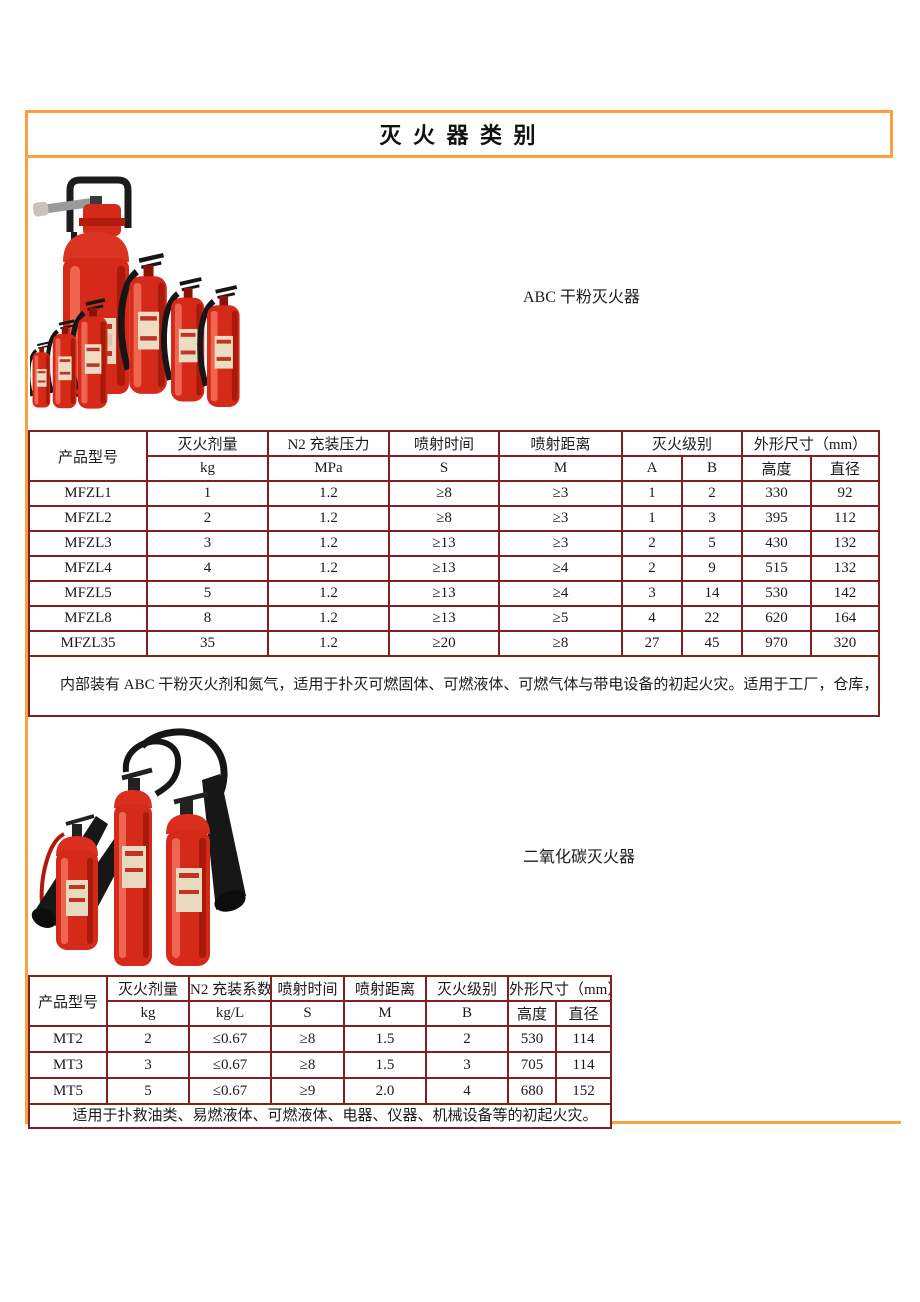  Describe the element at coordinates (328, 468) in the screenshot. I see `unit-pressure: MPa` at that location.